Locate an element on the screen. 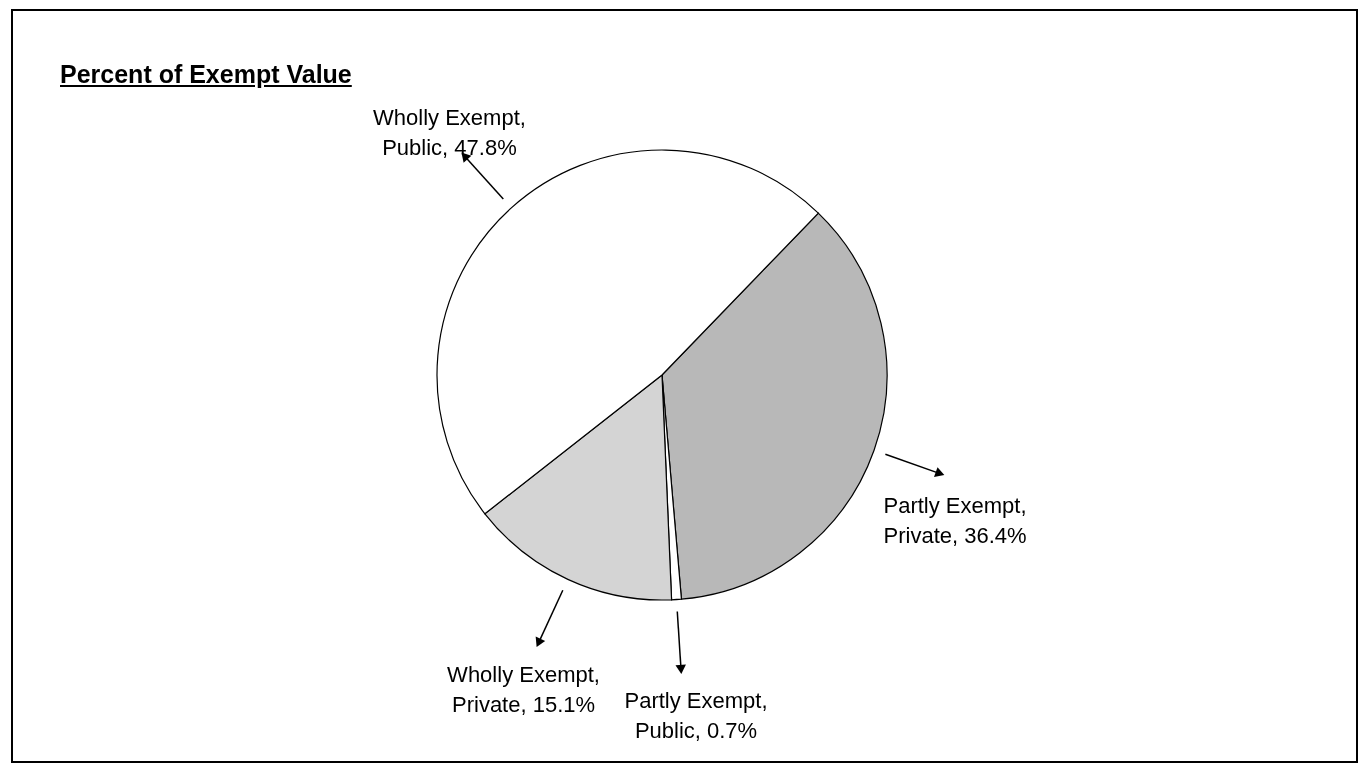  slice-label: Wholly Exempt, Public, 47.8% is located at coordinates (449, 132).